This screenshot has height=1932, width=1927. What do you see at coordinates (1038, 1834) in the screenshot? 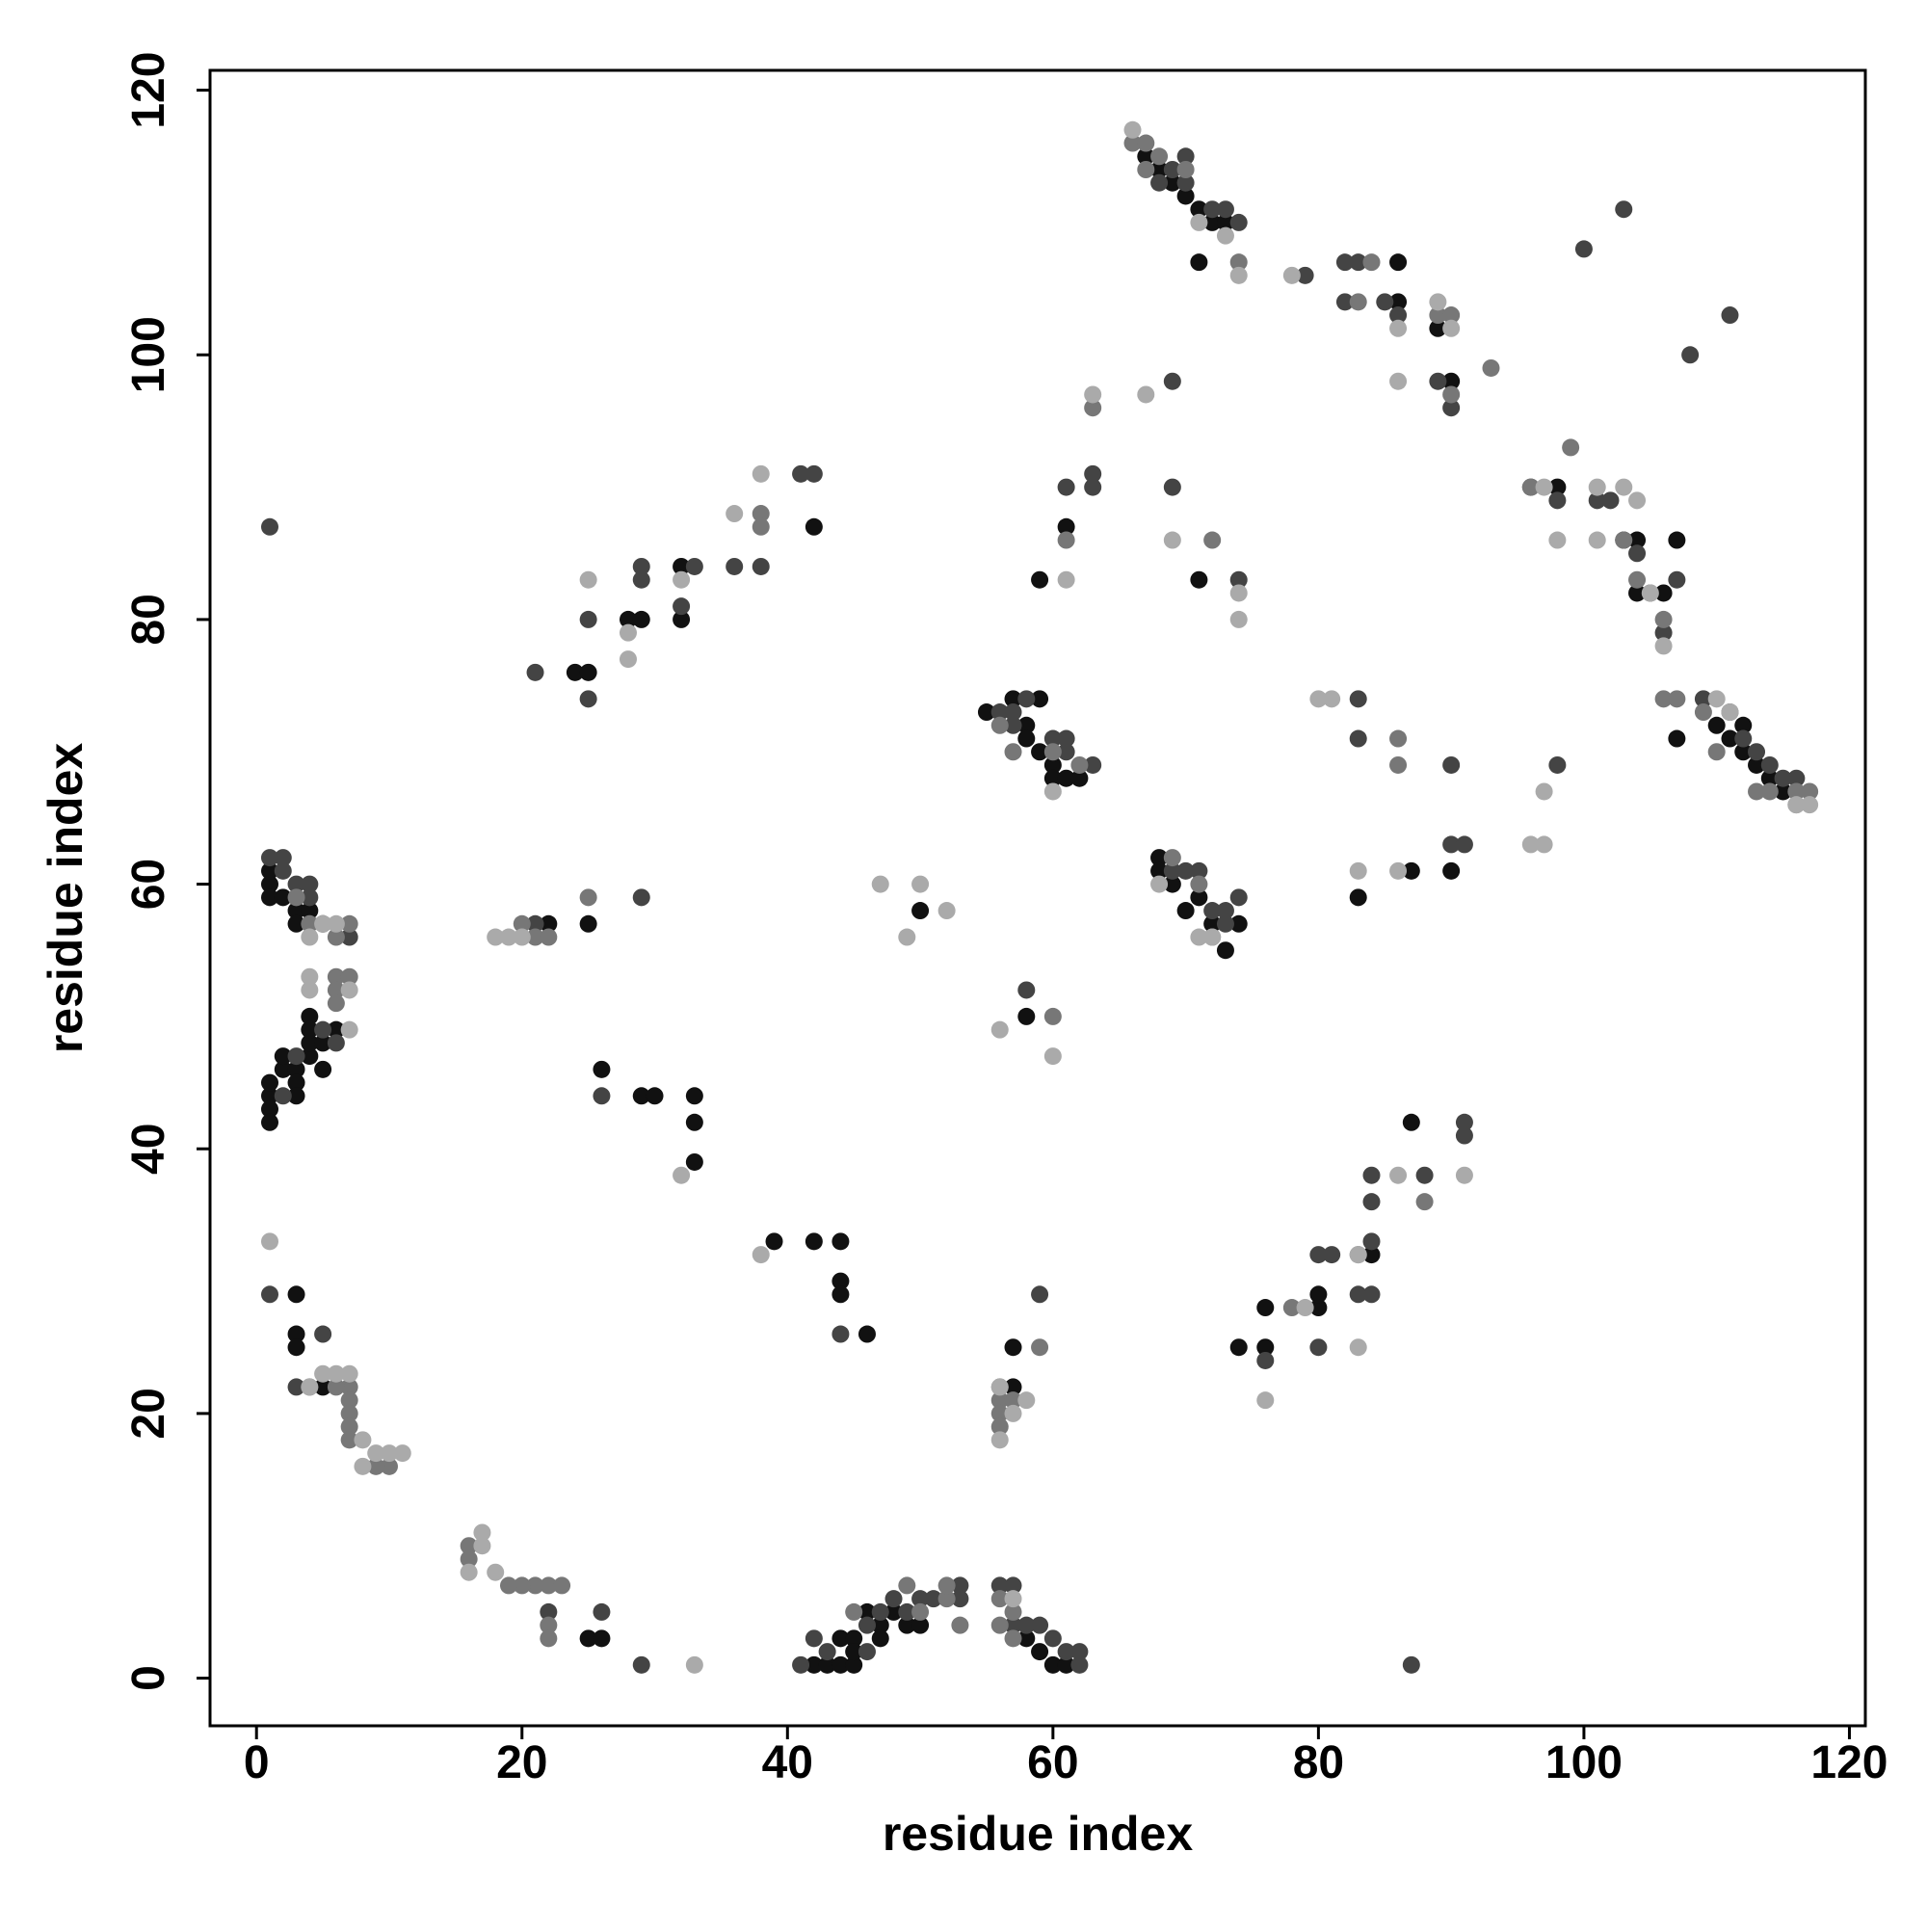
I see `x-axis-label: residue index` at bounding box center [1038, 1834].